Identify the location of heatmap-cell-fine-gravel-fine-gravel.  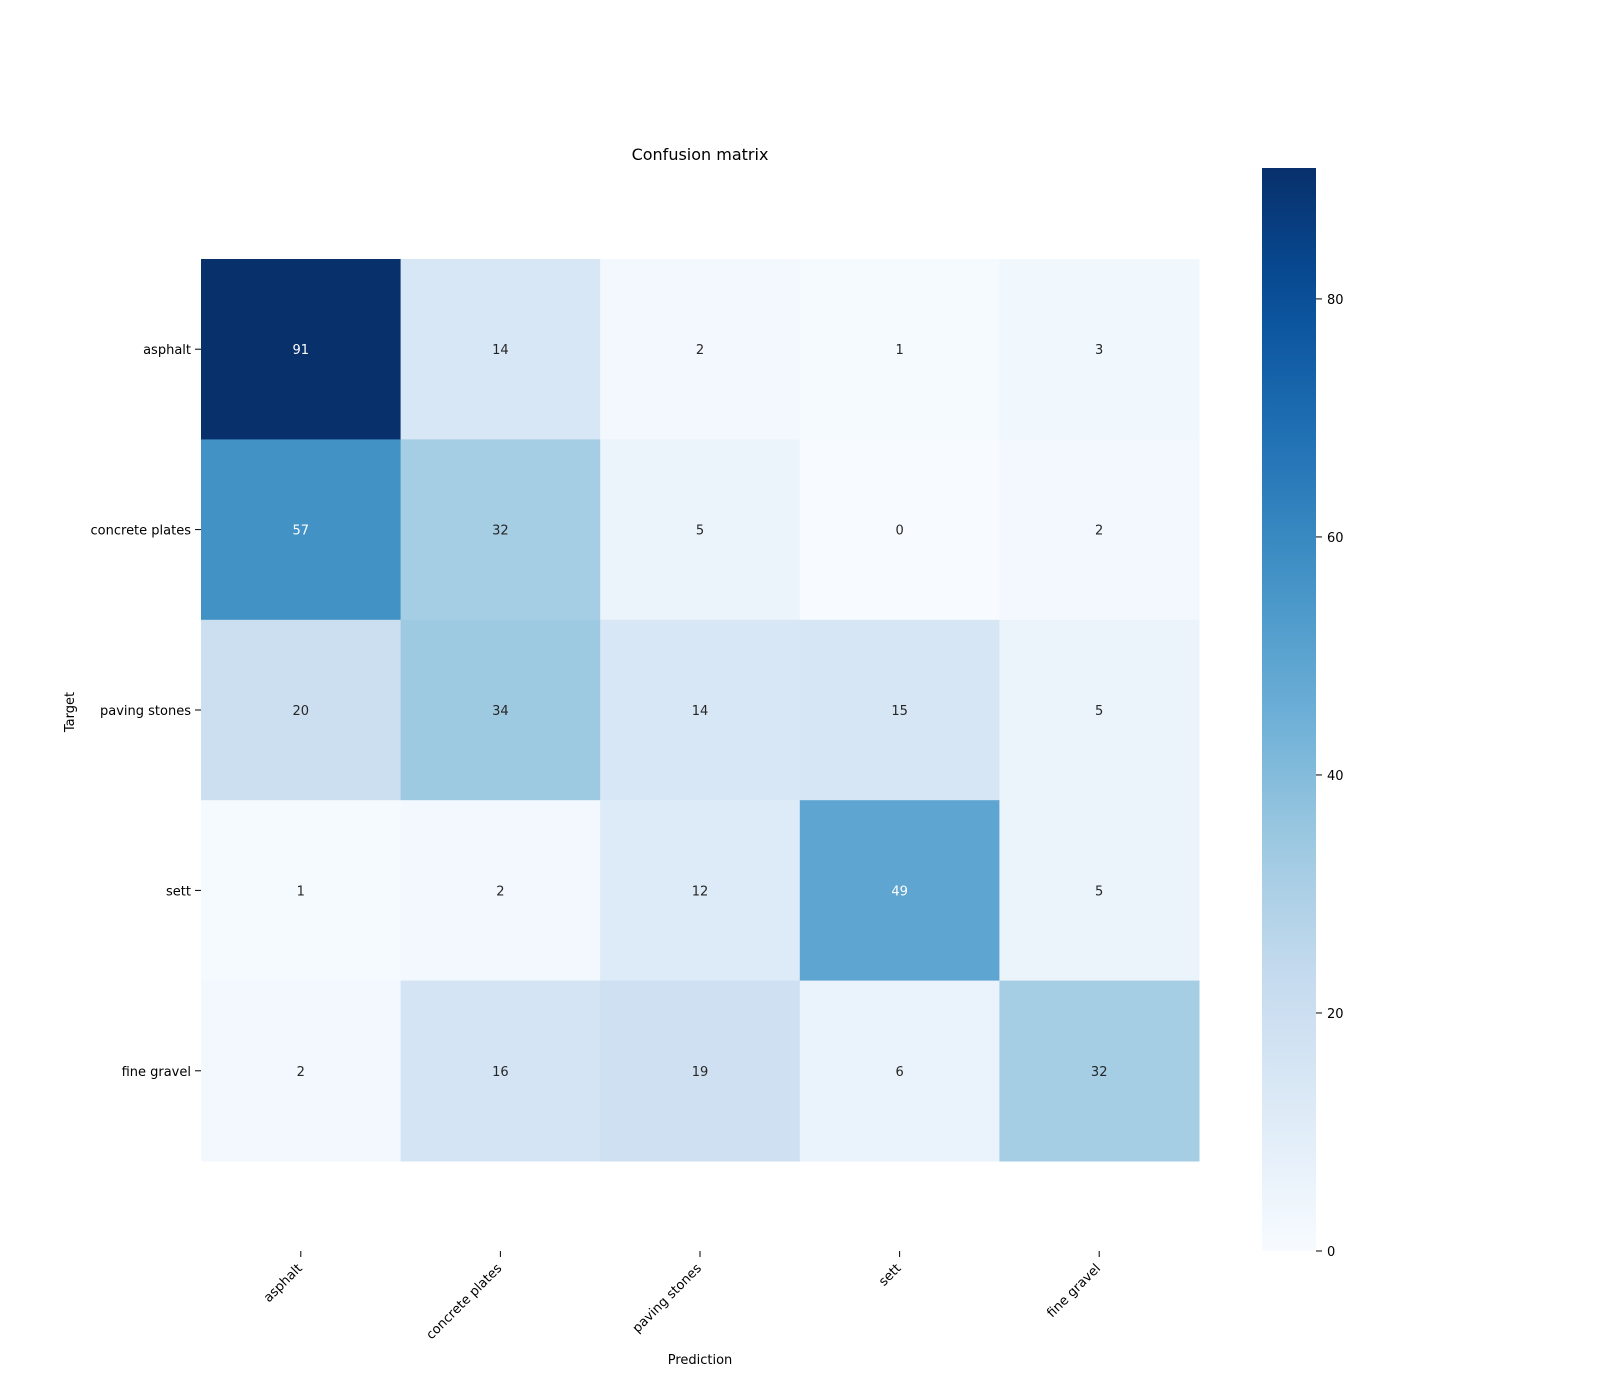
(1099, 1071).